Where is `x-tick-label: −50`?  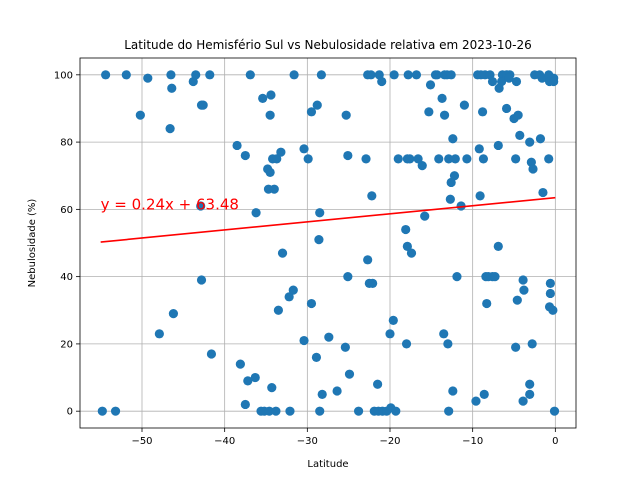
x-tick-label: −50 is located at coordinates (141, 441).